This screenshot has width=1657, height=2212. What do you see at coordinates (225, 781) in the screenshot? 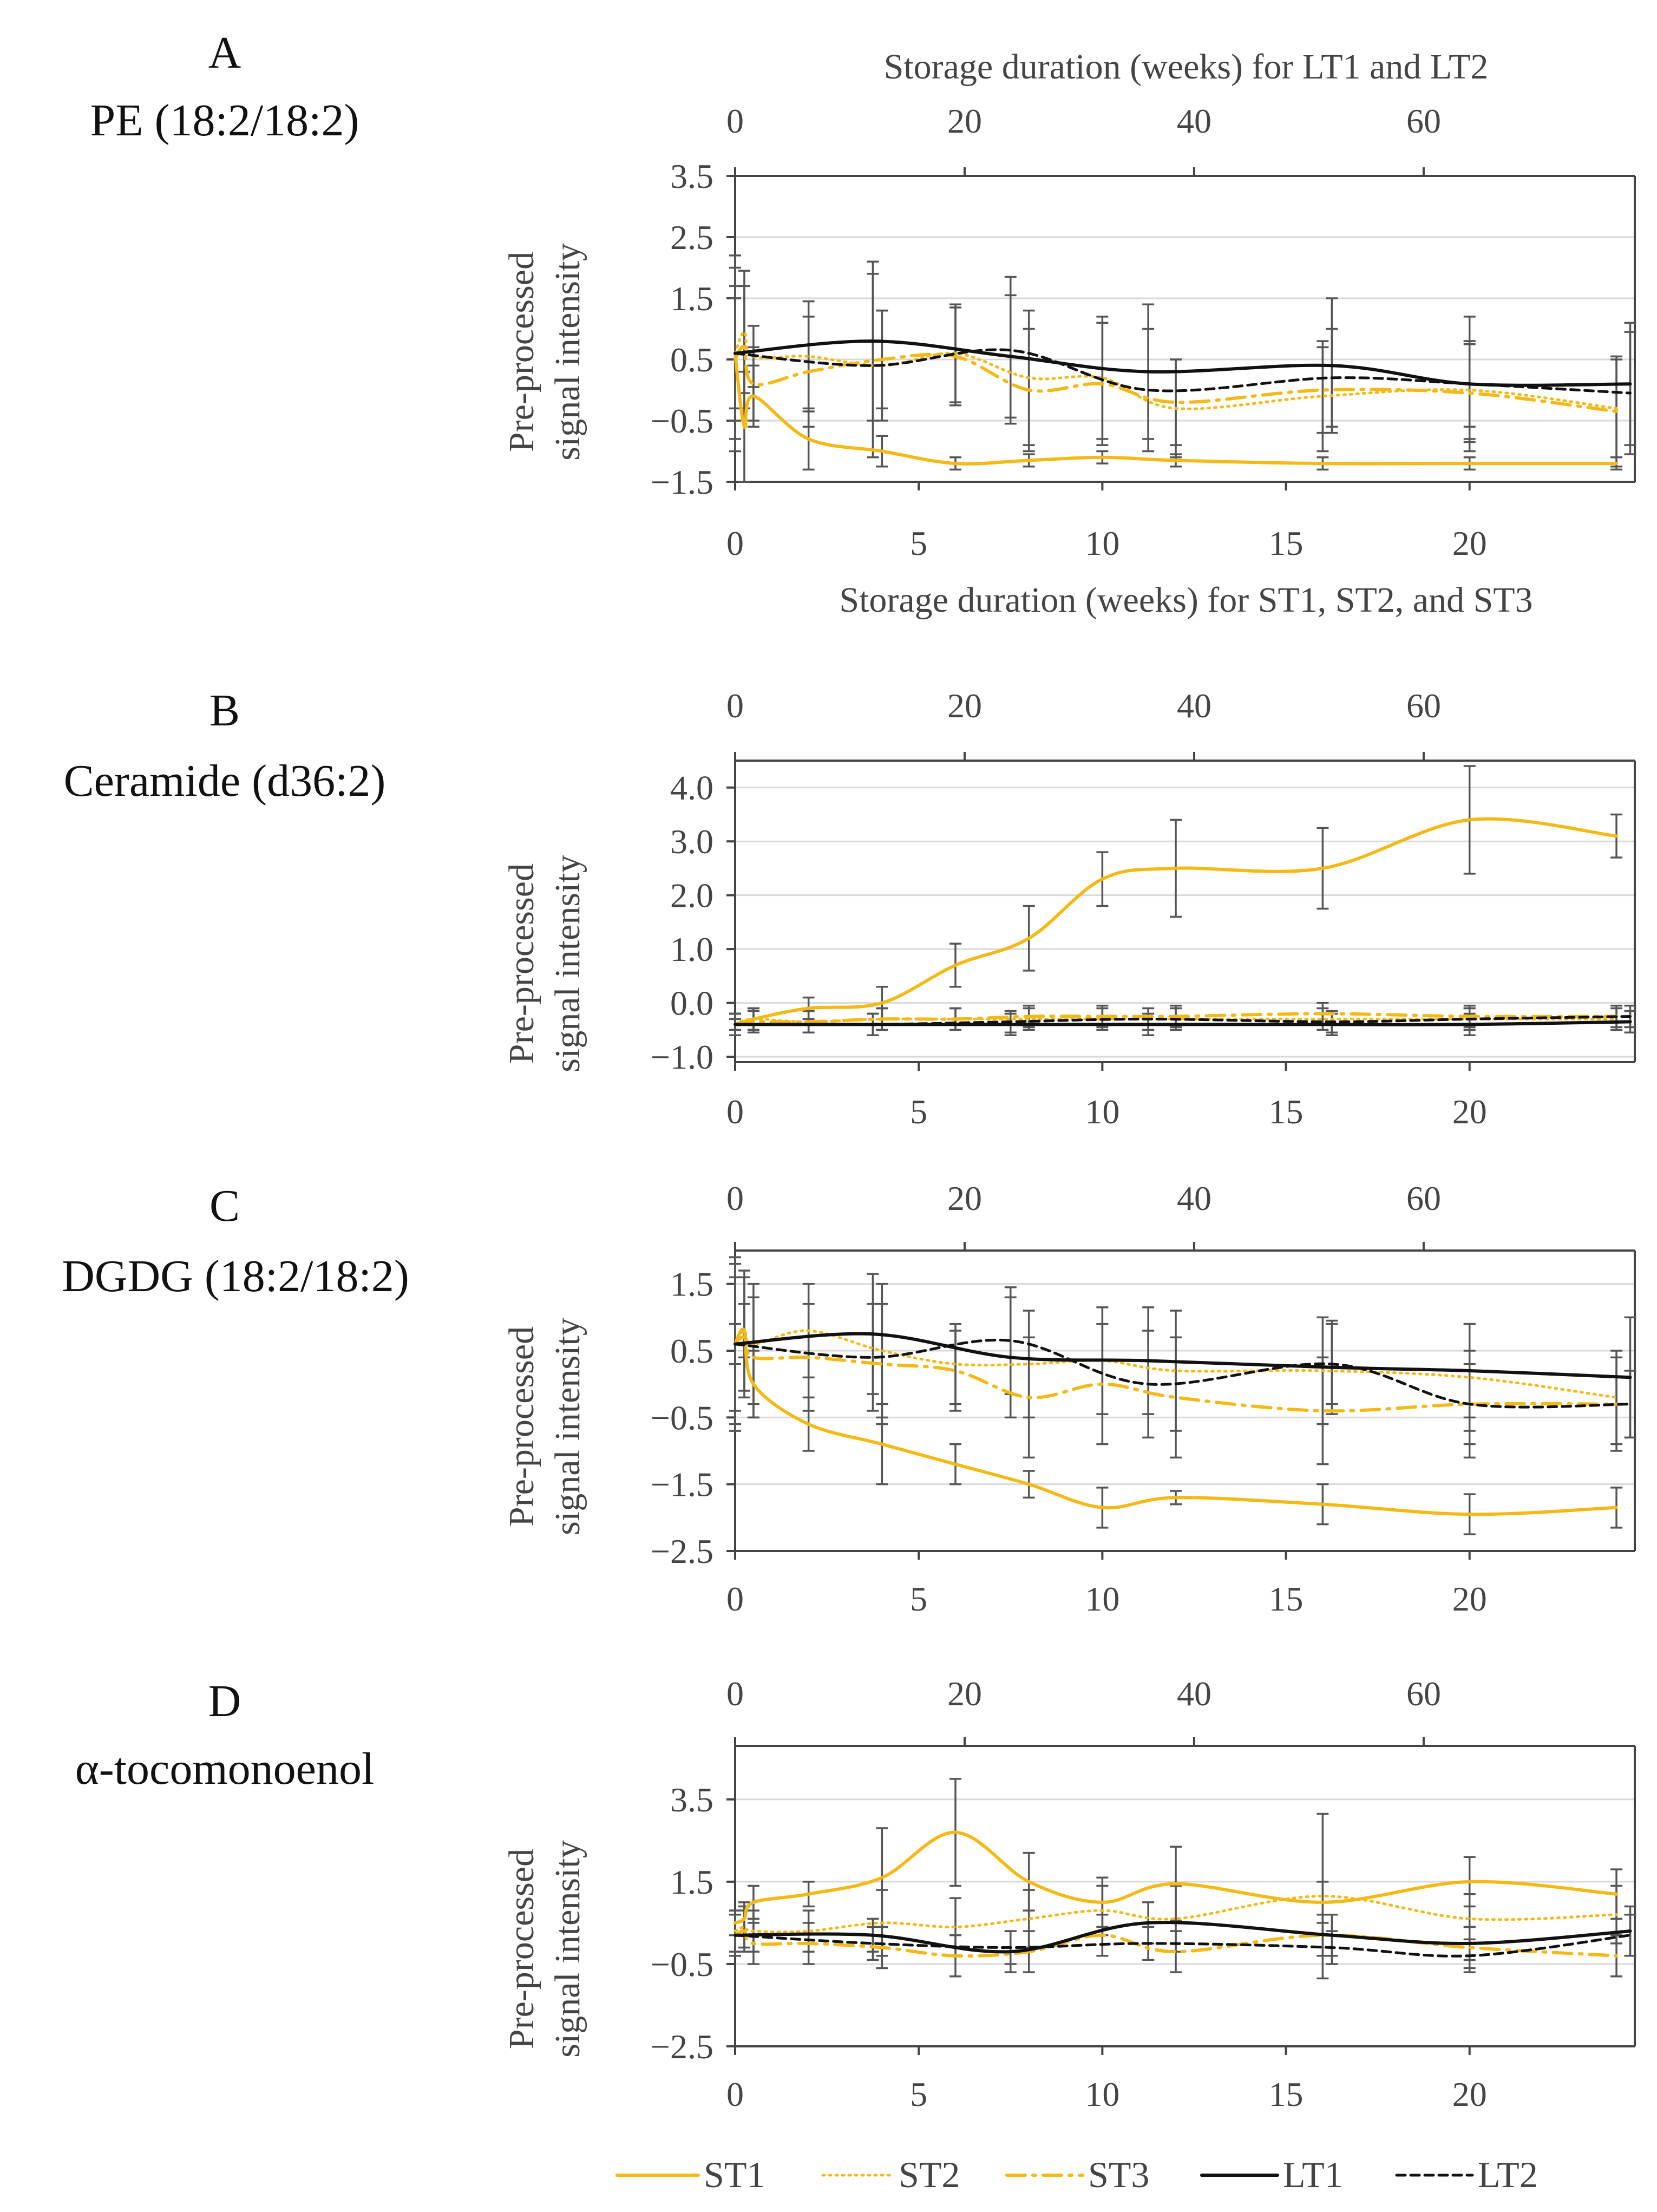
I see `panel-b-title: Ceramide (d36:2)` at bounding box center [225, 781].